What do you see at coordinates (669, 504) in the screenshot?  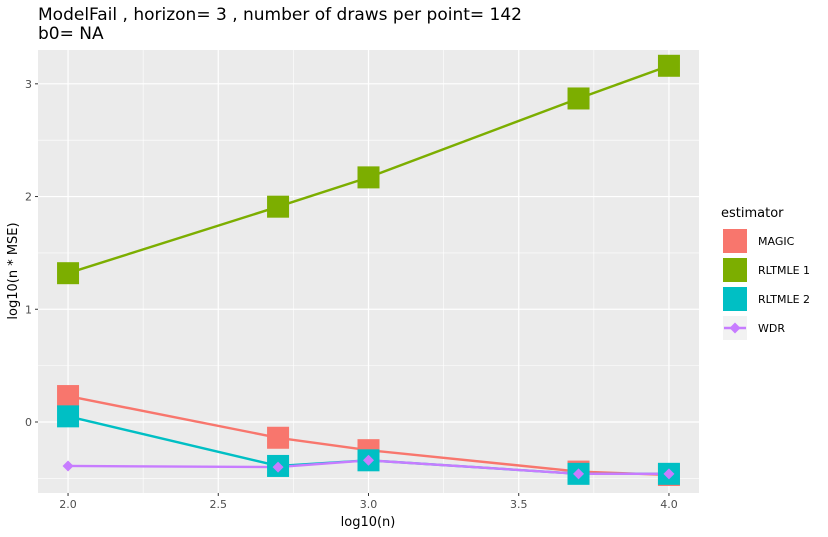 I see `x-tick-label: 4.0` at bounding box center [669, 504].